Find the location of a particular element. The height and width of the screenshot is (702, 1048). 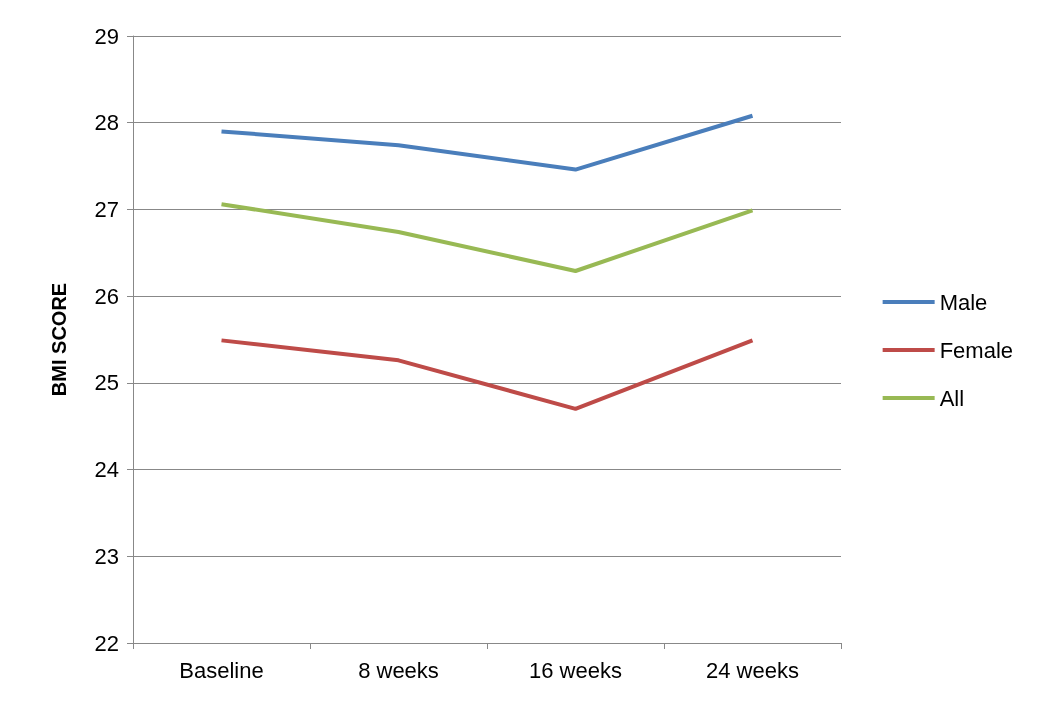

y-tick-label: 29 is located at coordinates (106, 36).